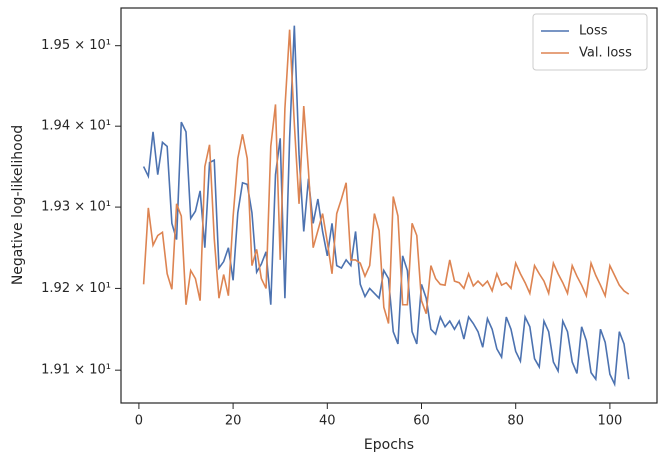 Image resolution: width=667 pixels, height=463 pixels. What do you see at coordinates (327, 421) in the screenshot?
I see `x-tick-label: 40` at bounding box center [327, 421].